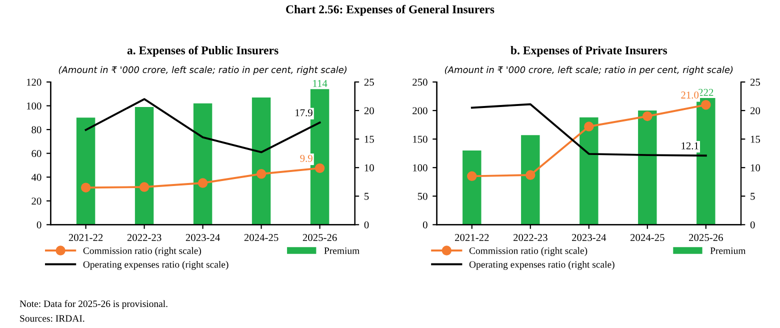 The image size is (780, 328). I want to click on y-tick-label: 120, so click(34, 82).